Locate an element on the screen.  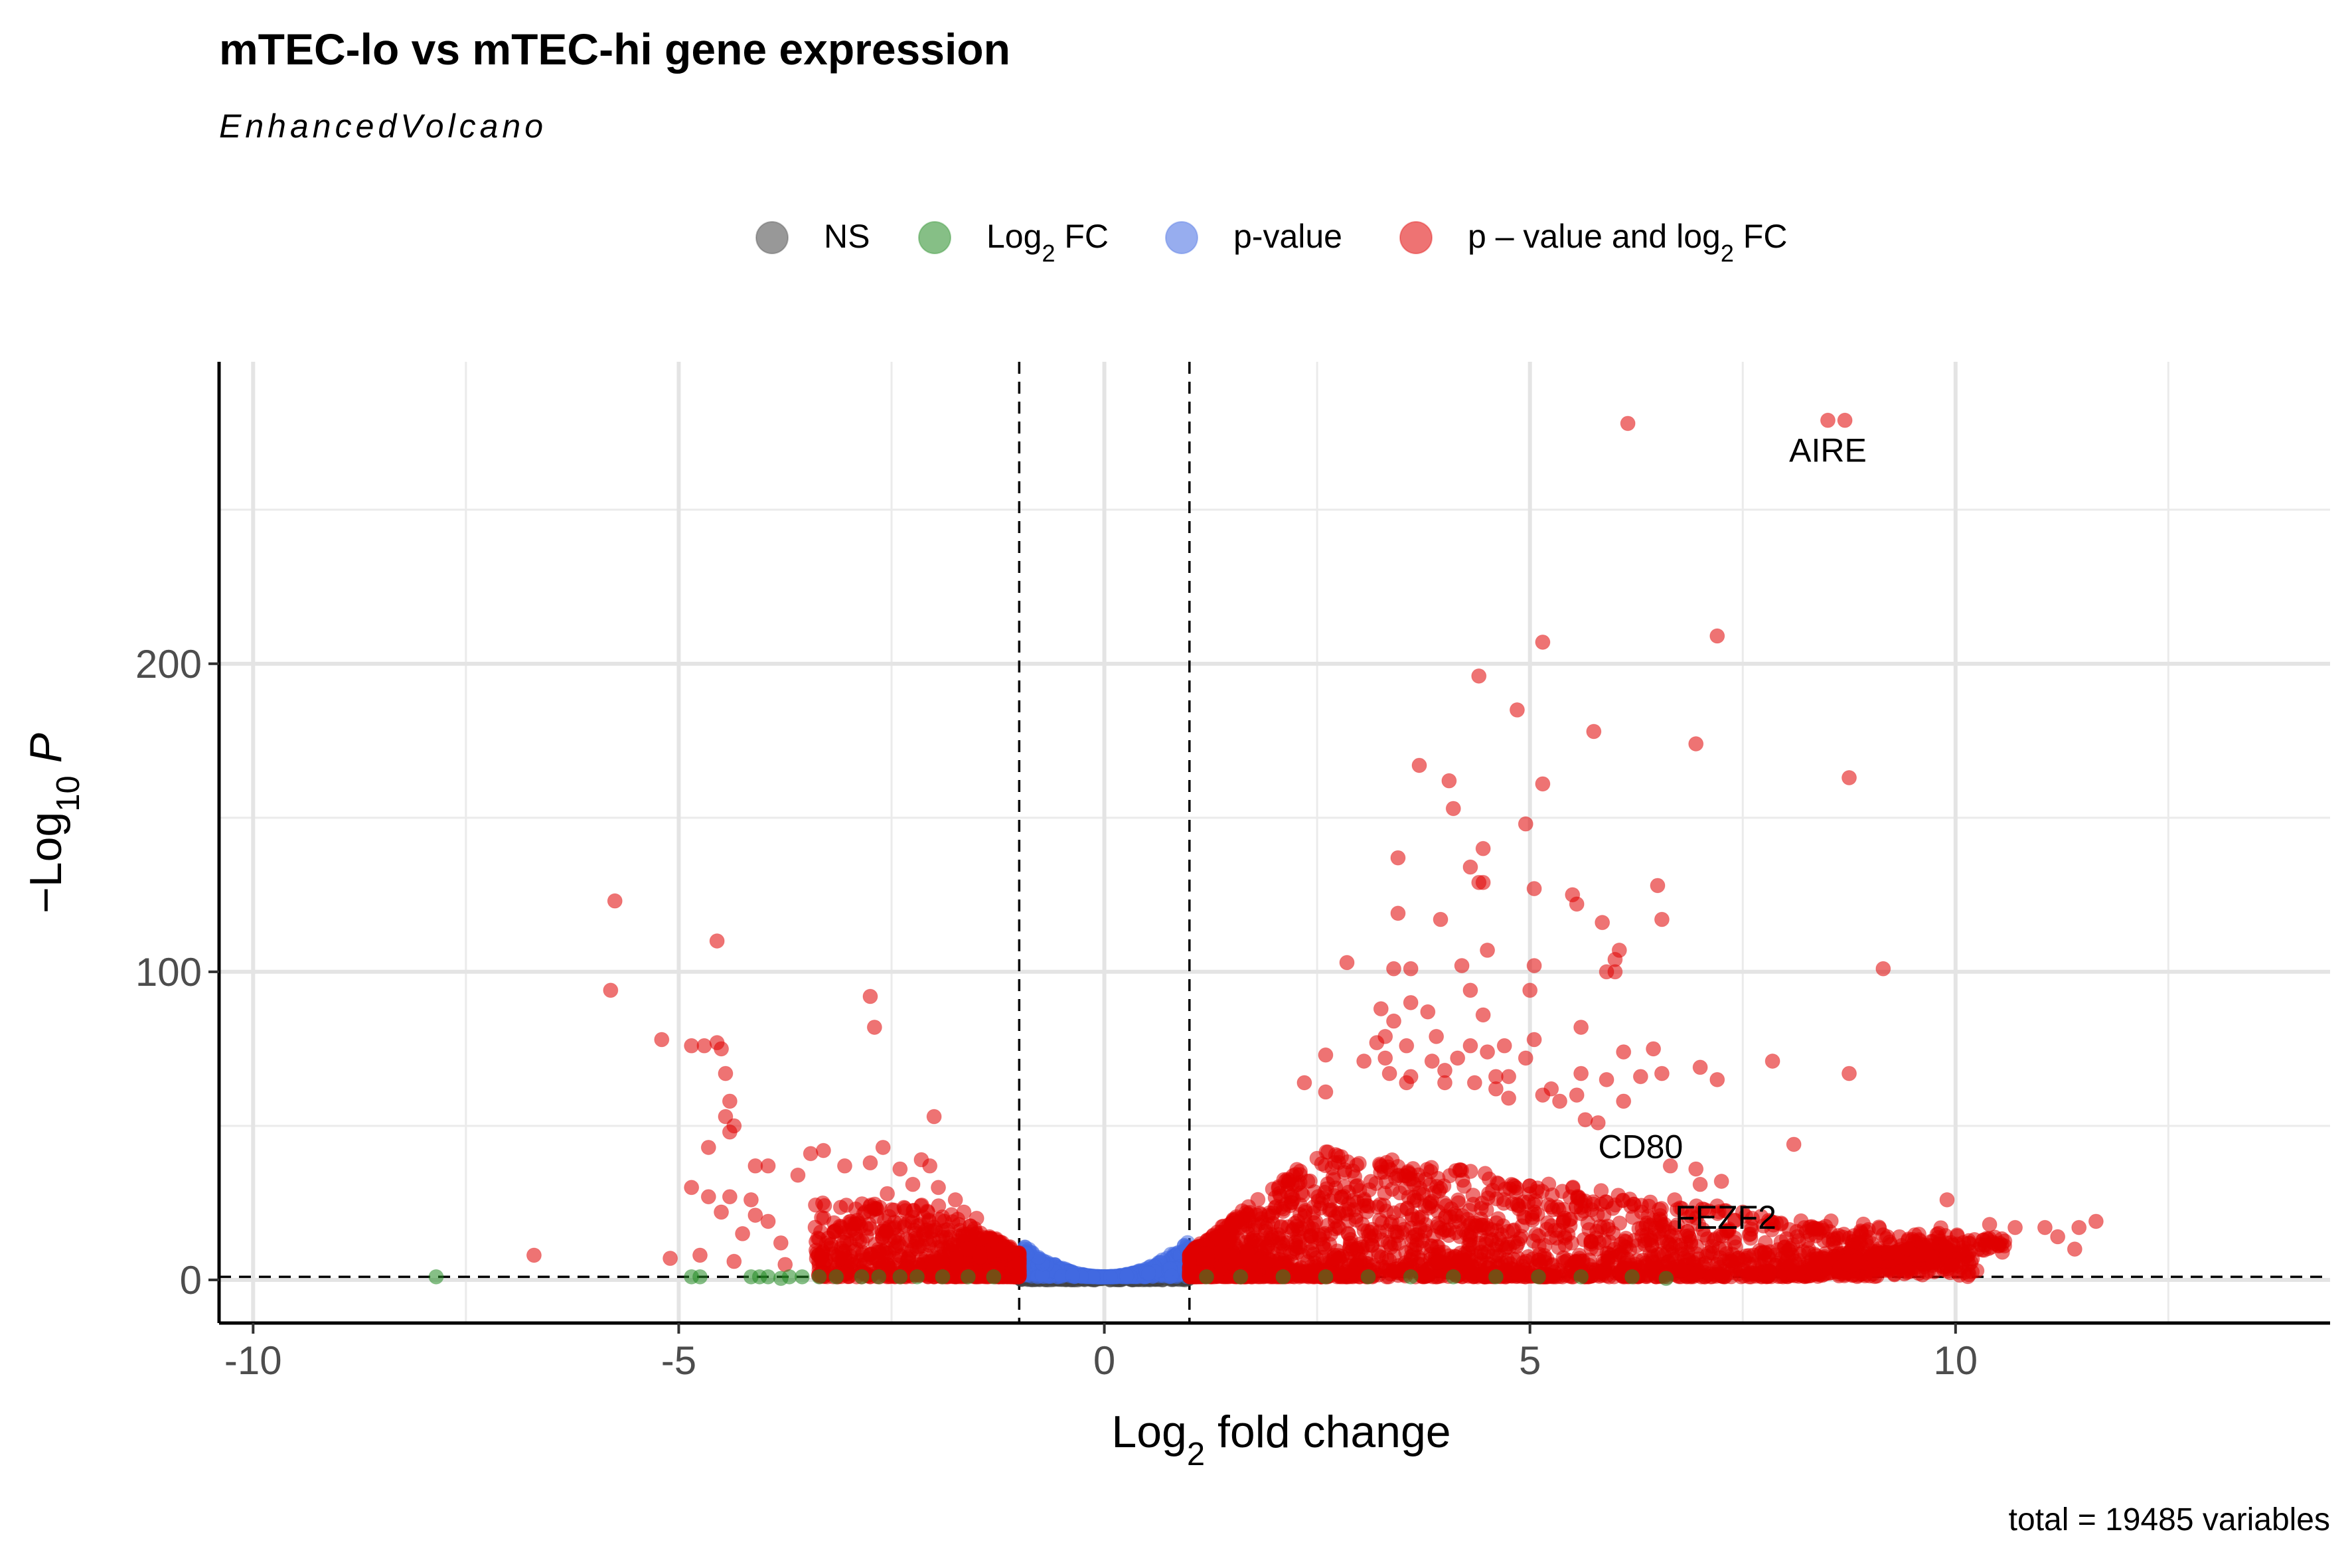
x-tick-label: 5 is located at coordinates (1530, 1361).